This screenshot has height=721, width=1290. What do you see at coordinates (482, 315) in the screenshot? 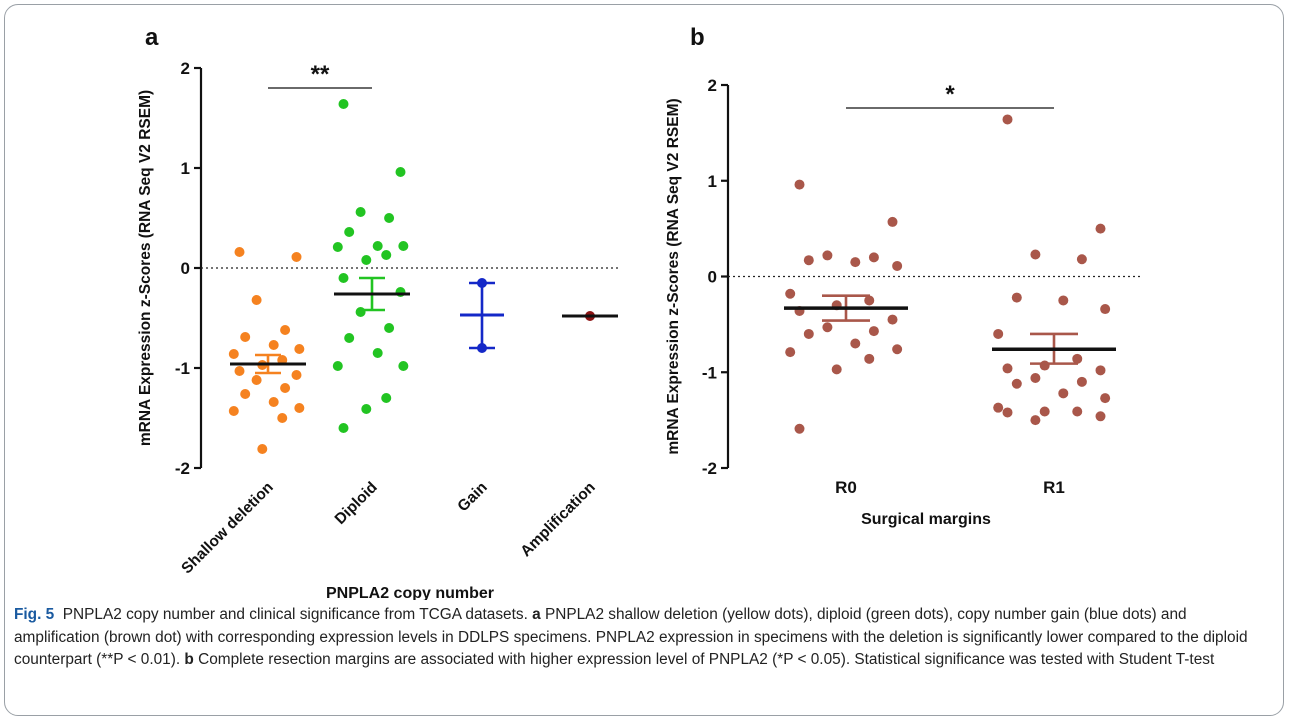
I see `series-gain` at bounding box center [482, 315].